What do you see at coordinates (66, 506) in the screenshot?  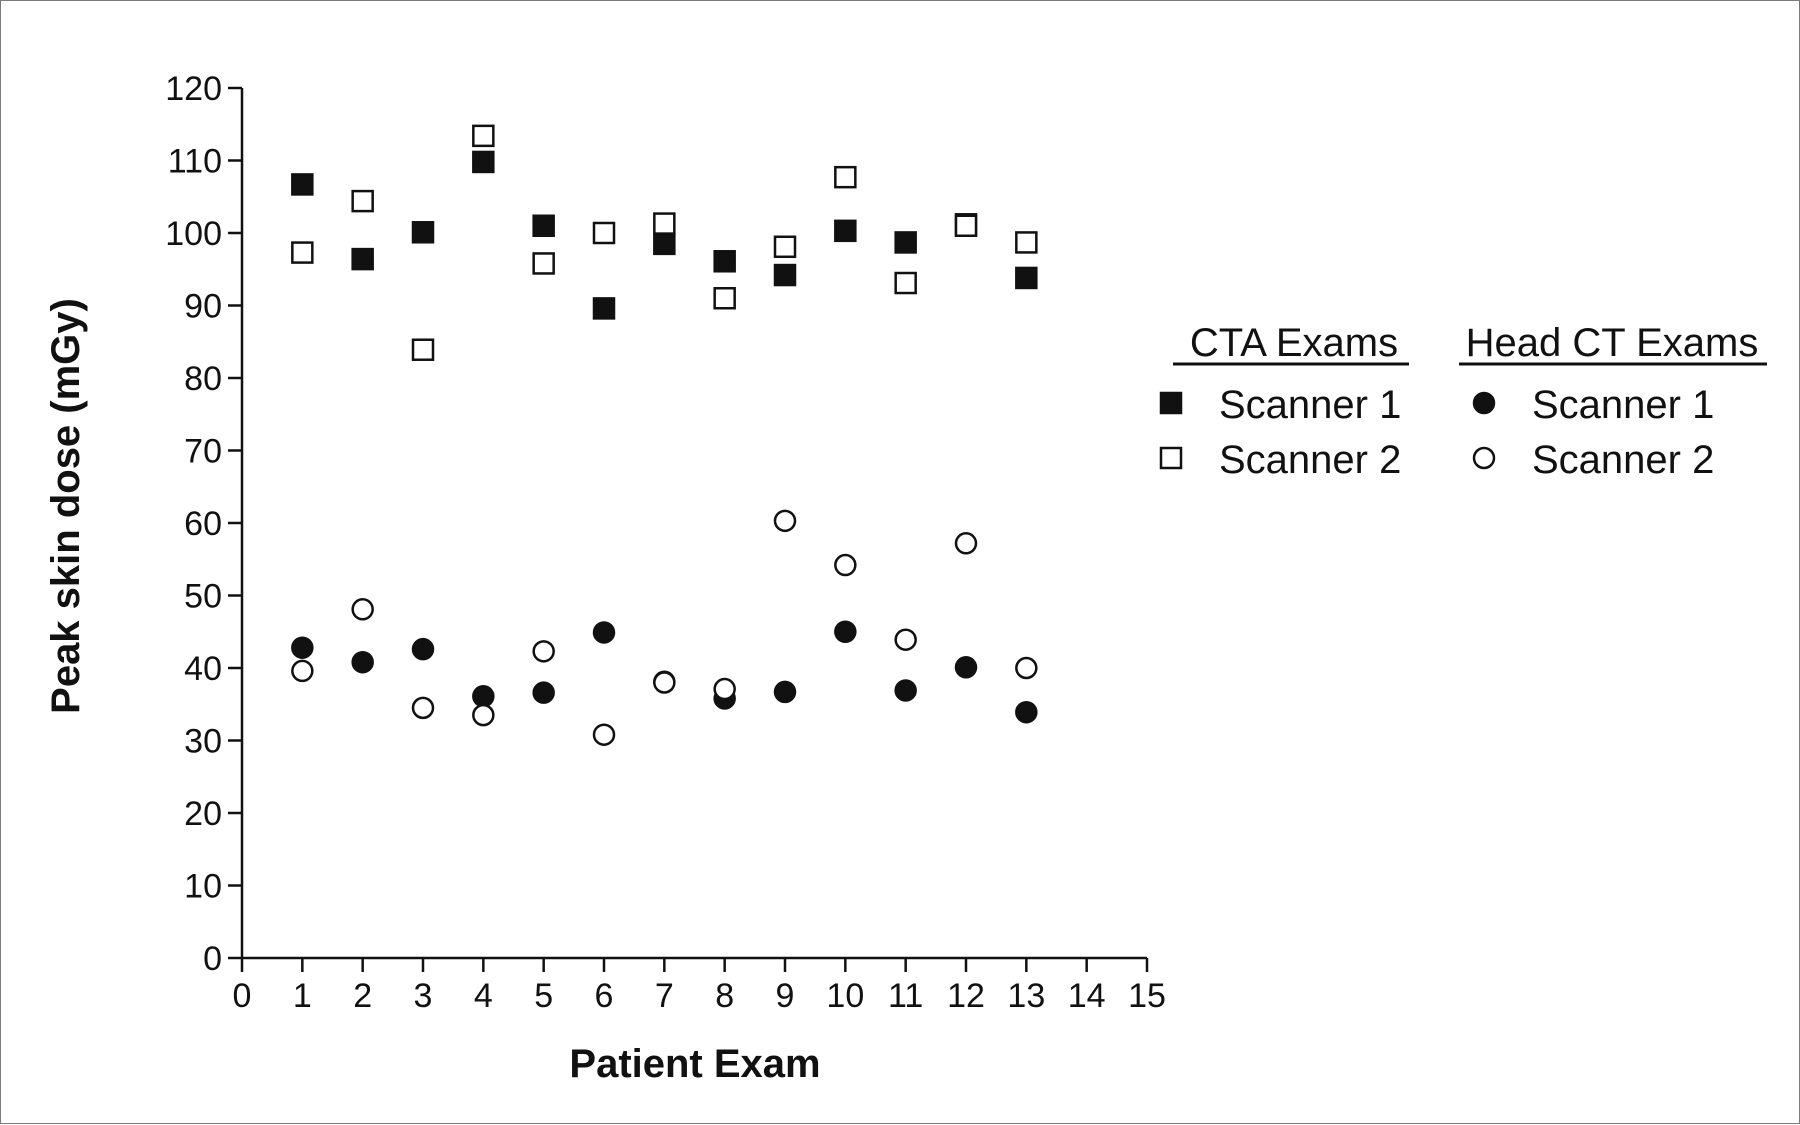 I see `y-axis-title: Peak skin dose (mGy)` at bounding box center [66, 506].